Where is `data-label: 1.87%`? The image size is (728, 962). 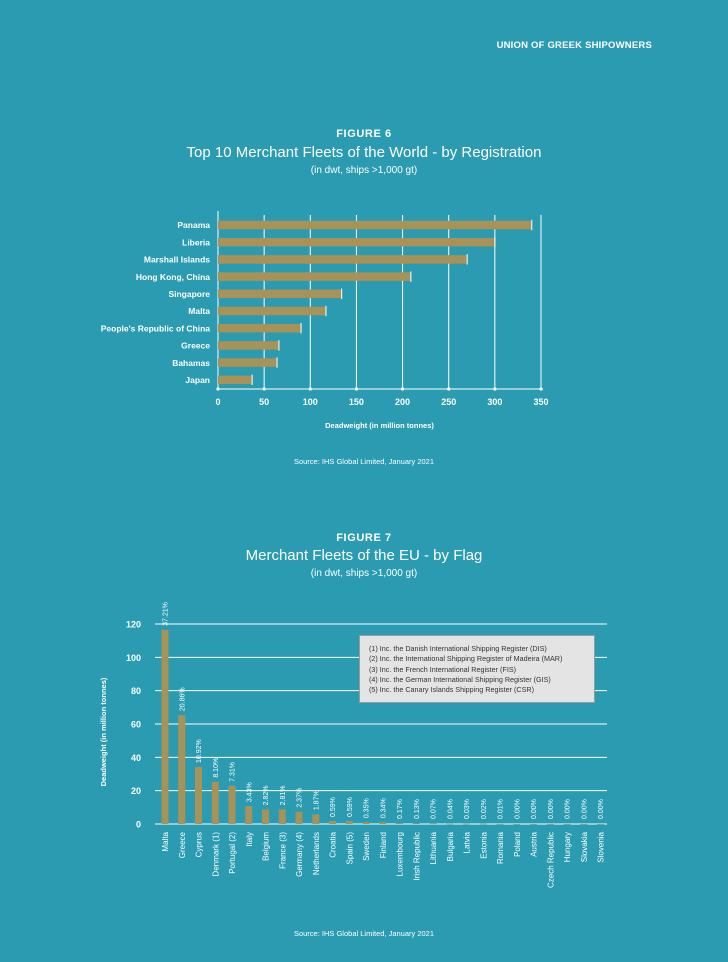
data-label: 1.87% is located at coordinates (316, 800).